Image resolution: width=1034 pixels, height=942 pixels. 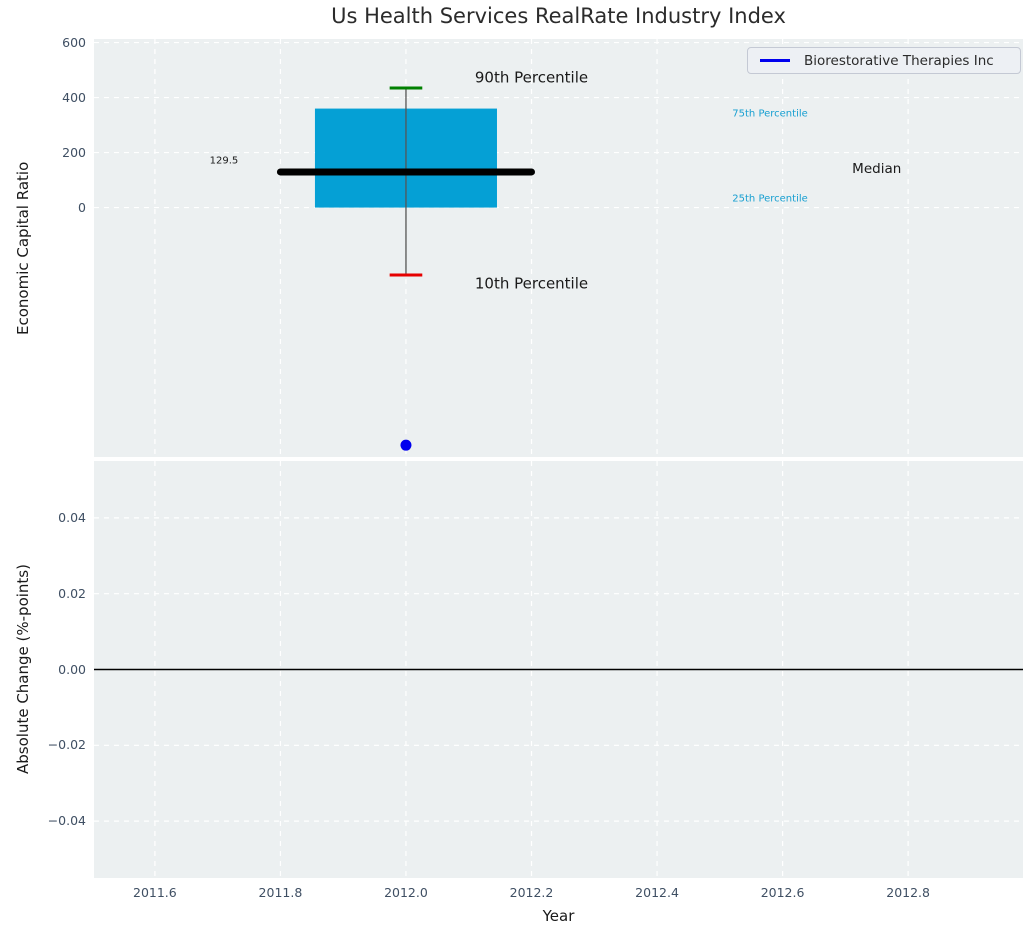 I want to click on legend: Biorestorative Therapies Inc, so click(x=884, y=60).